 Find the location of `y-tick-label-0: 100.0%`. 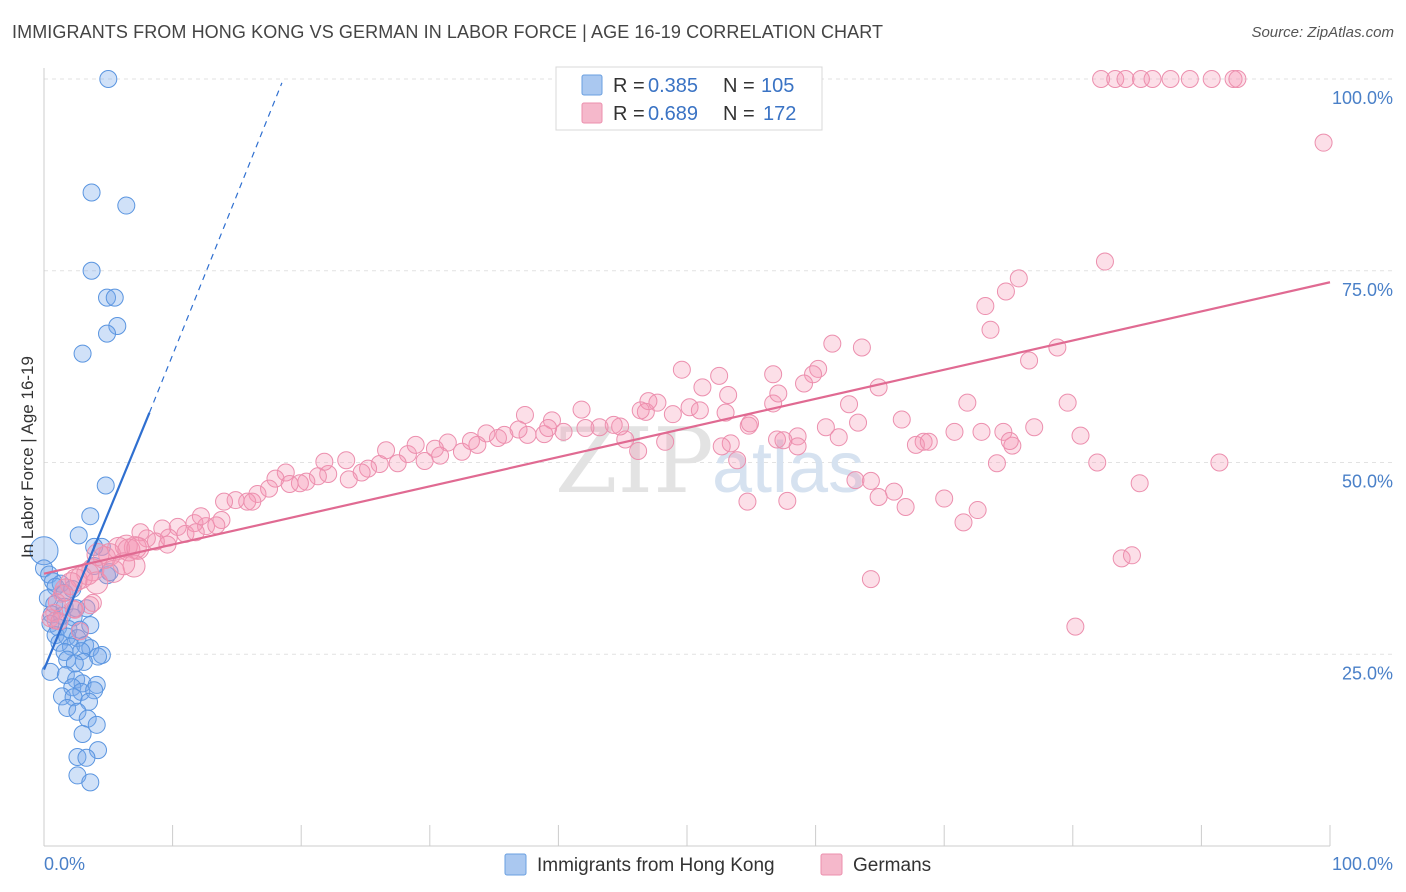

y-tick-label-0: 100.0% is located at coordinates (1362, 98).